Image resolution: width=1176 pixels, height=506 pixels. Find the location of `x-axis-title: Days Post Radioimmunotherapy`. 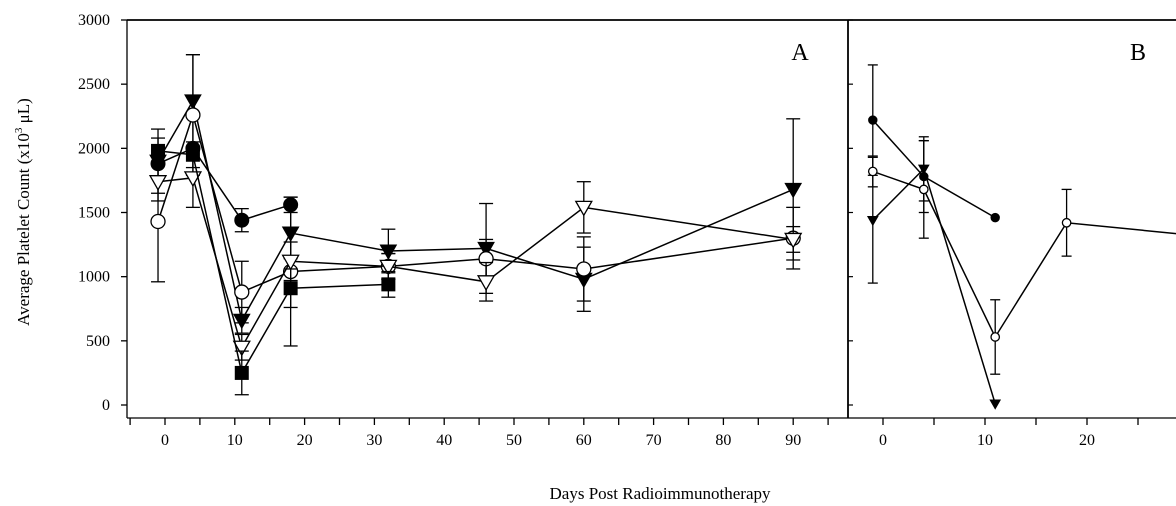

x-axis-title: Days Post Radioimmunotherapy is located at coordinates (660, 493).